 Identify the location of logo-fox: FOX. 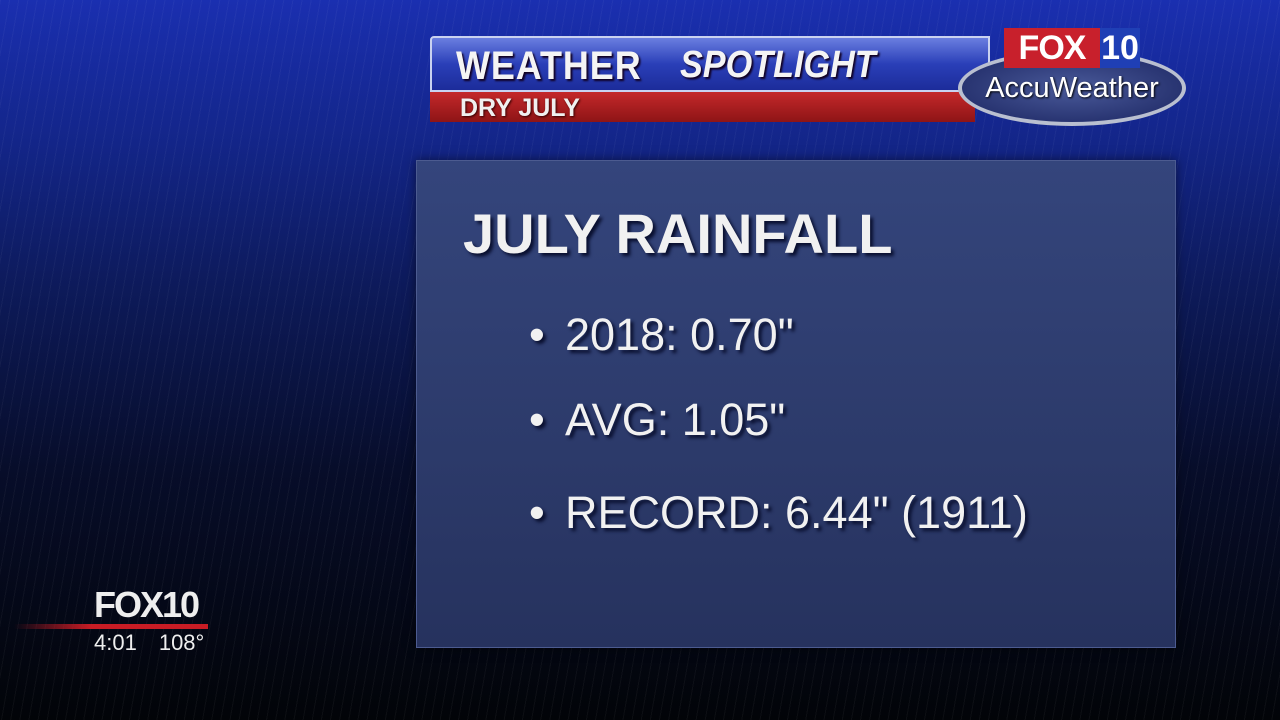
(1052, 48).